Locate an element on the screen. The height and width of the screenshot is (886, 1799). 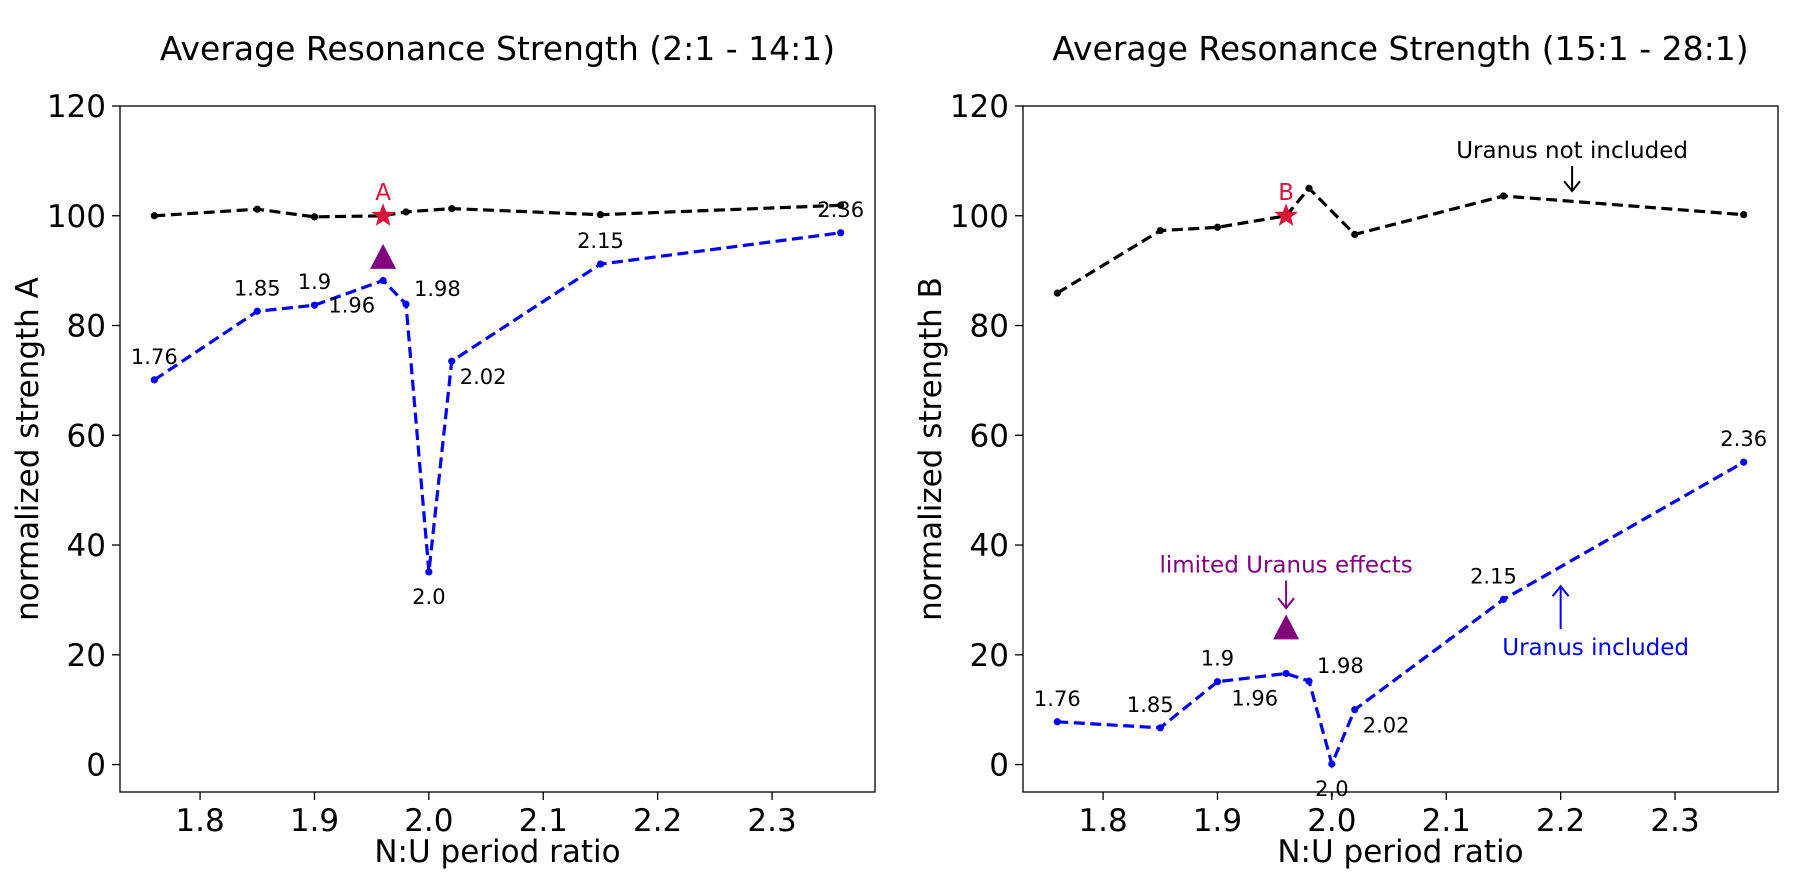
chart-title: Average Resonance Strength (15:1 - 28:1) is located at coordinates (1400, 48).